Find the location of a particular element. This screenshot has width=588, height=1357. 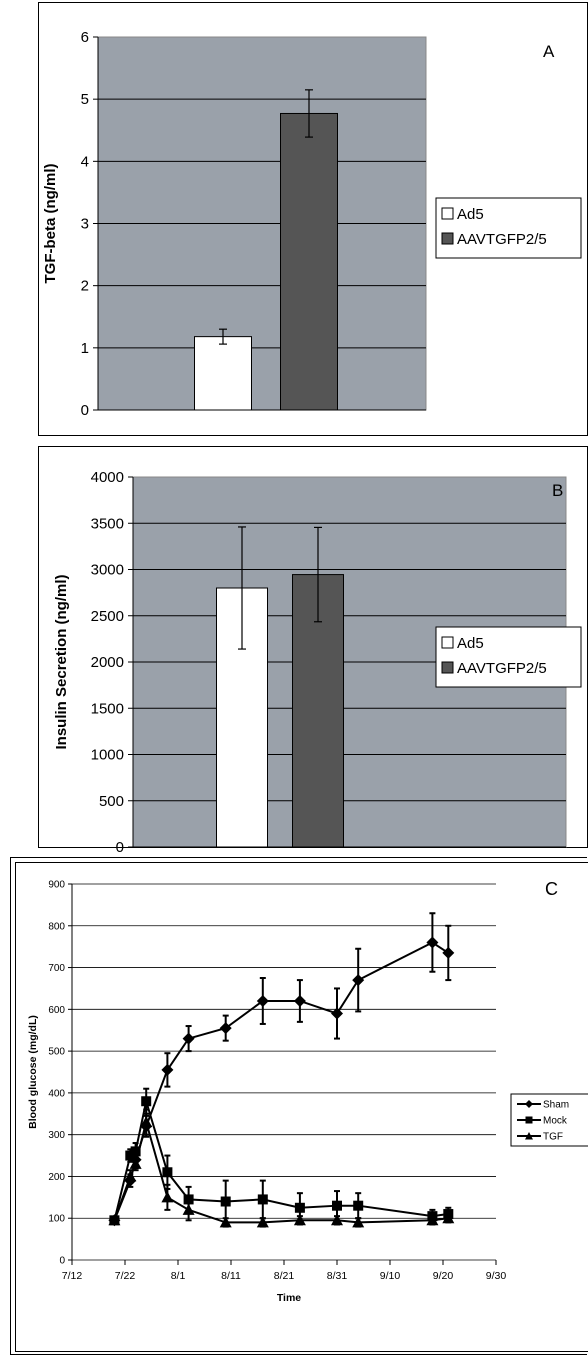

y-tick-label: 600 is located at coordinates (56, 1010).